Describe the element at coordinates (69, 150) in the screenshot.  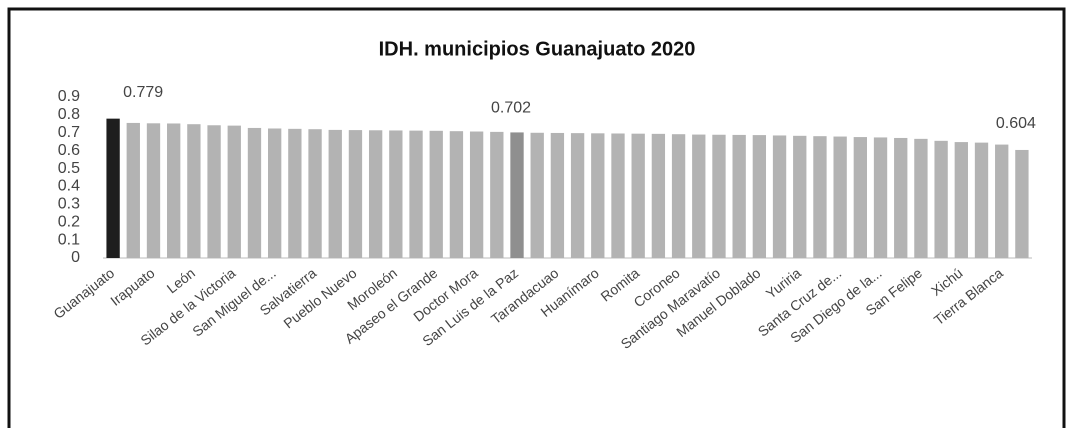
I see `y-tick-label: 0.6` at that location.